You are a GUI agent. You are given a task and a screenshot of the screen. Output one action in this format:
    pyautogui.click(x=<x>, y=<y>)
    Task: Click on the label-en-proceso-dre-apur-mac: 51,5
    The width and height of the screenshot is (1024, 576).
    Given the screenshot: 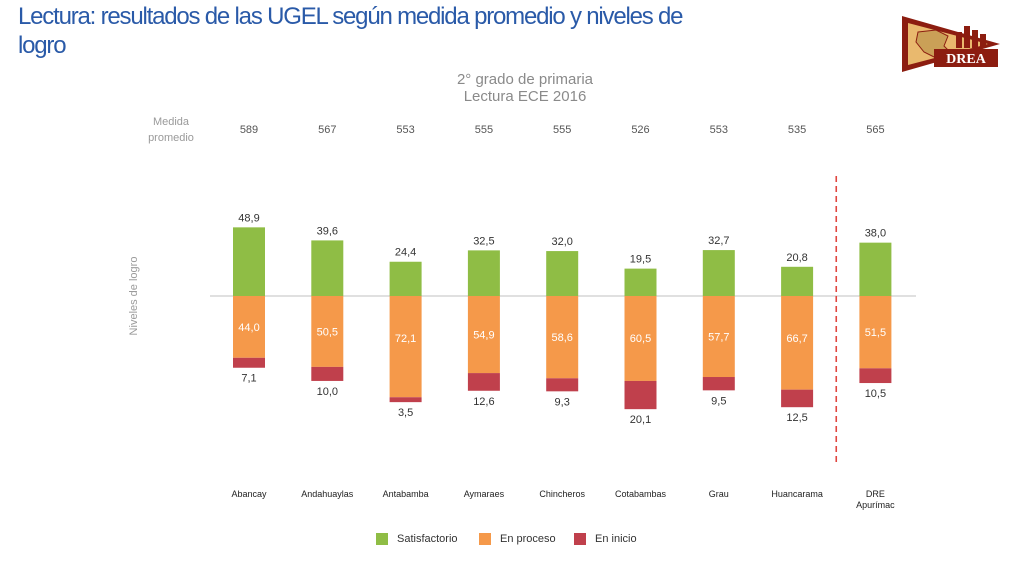 What is the action you would take?
    pyautogui.click(x=875, y=333)
    